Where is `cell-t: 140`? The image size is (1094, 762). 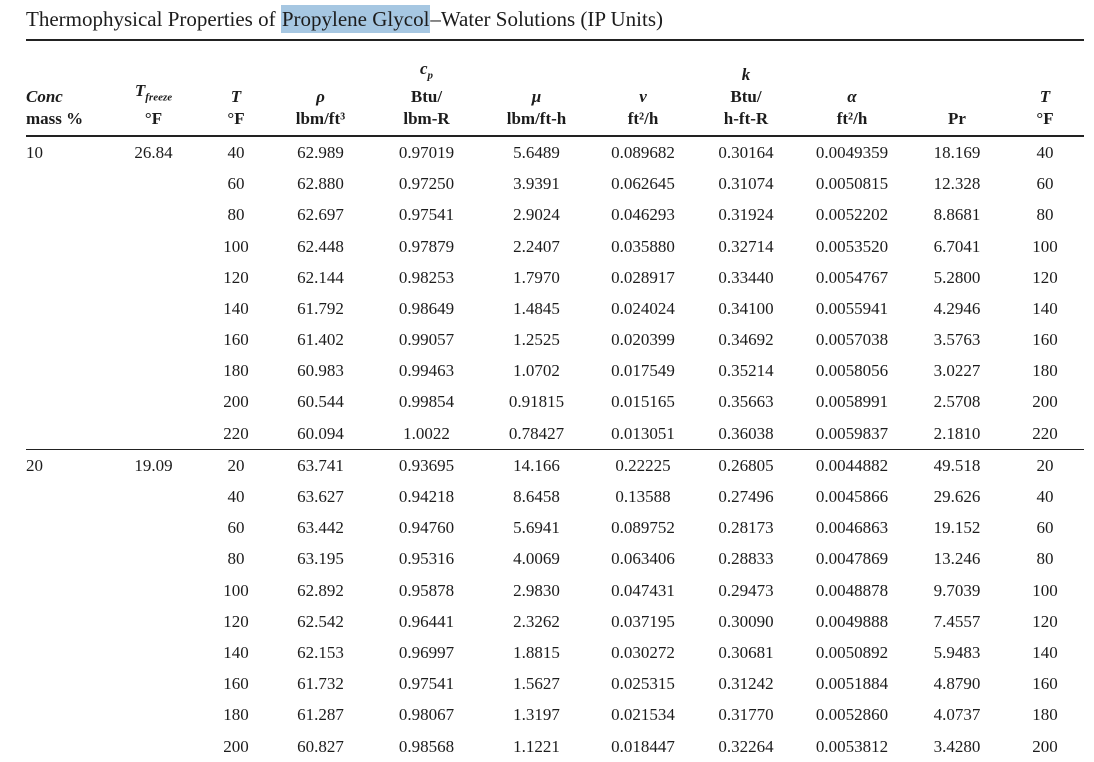 cell-t: 140 is located at coordinates (236, 308).